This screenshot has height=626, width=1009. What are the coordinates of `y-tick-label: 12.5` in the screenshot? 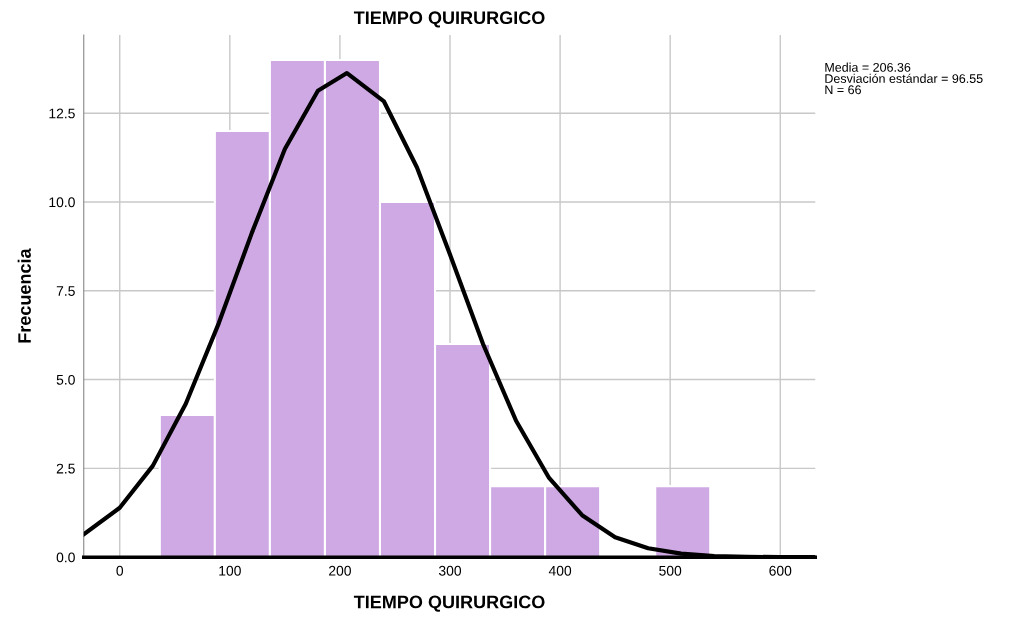 It's located at (62, 113).